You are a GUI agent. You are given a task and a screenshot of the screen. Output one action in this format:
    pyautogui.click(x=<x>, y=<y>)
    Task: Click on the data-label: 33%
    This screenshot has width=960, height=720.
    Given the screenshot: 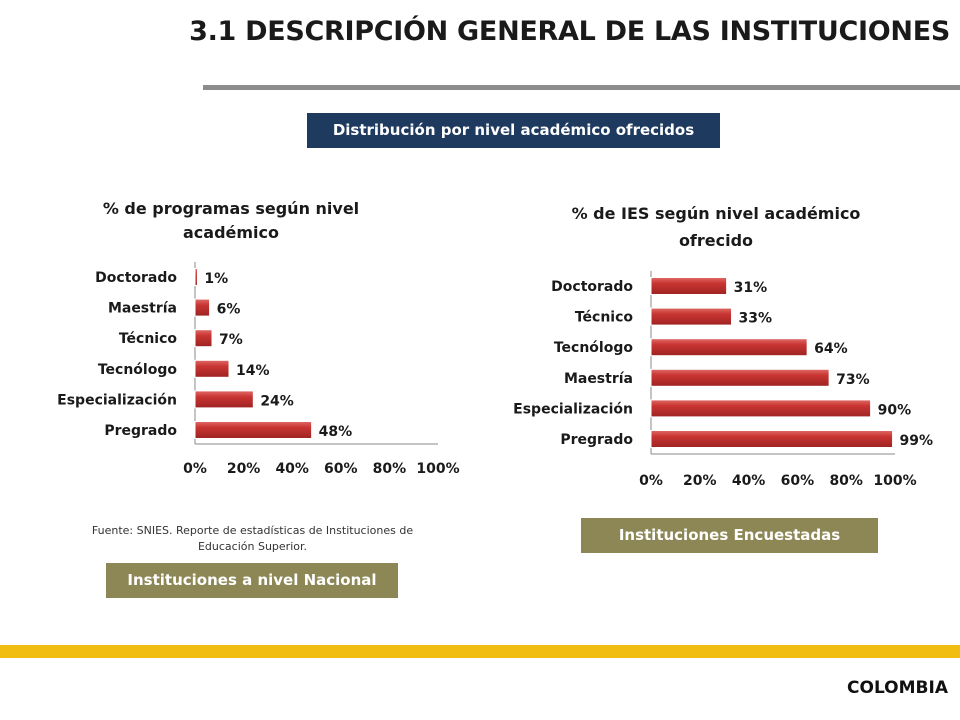 What is the action you would take?
    pyautogui.click(x=756, y=319)
    